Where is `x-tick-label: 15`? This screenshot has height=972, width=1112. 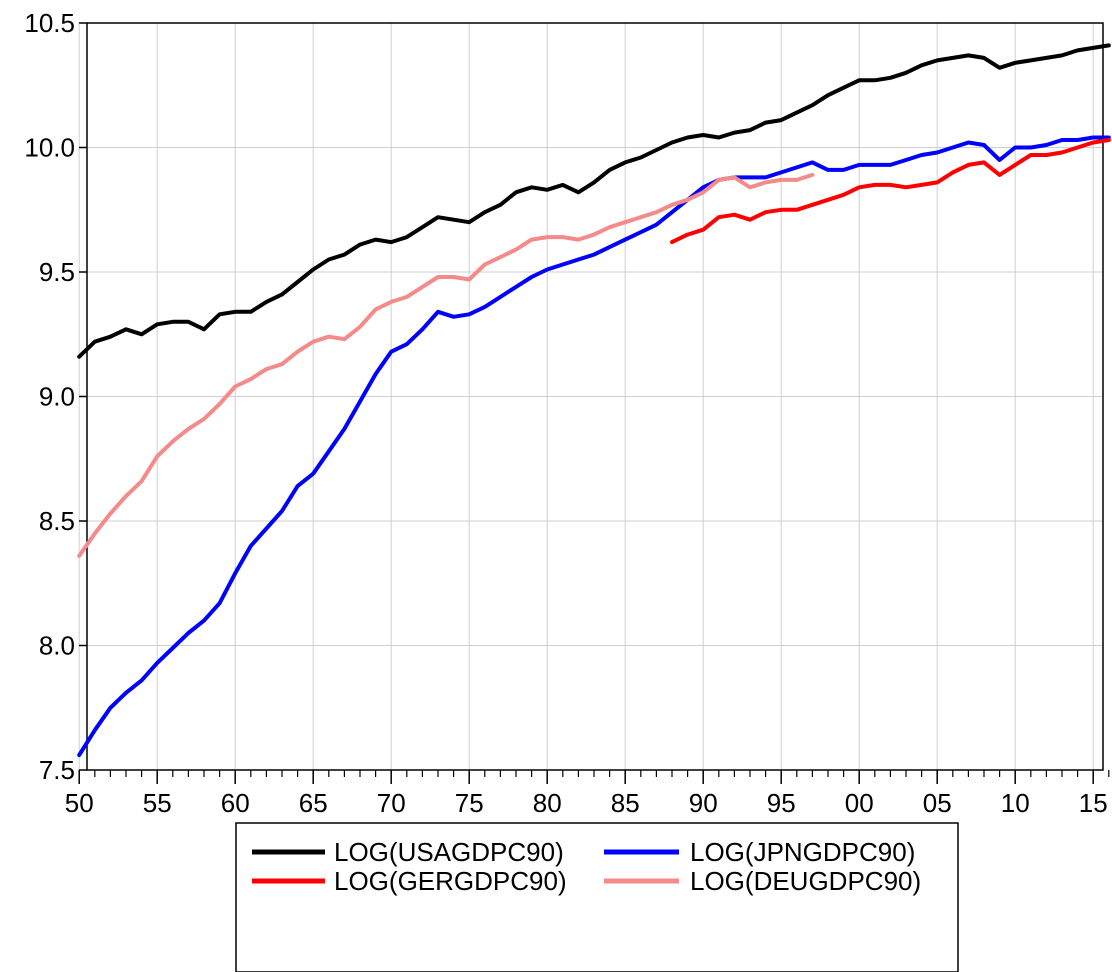 x-tick-label: 15 is located at coordinates (1093, 803).